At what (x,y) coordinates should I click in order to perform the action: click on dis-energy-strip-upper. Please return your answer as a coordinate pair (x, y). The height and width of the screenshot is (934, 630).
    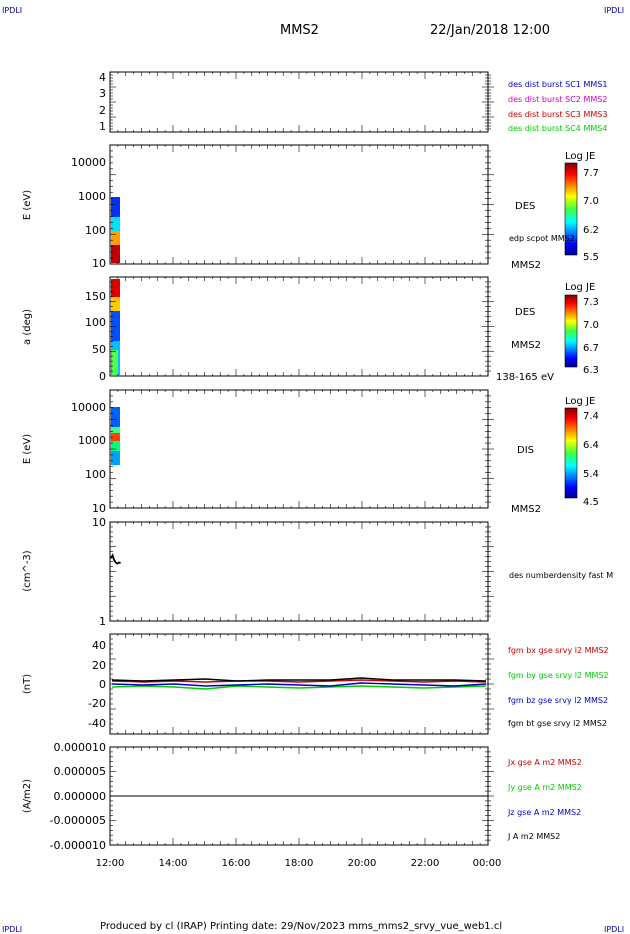
    Looking at the image, I should click on (115, 430).